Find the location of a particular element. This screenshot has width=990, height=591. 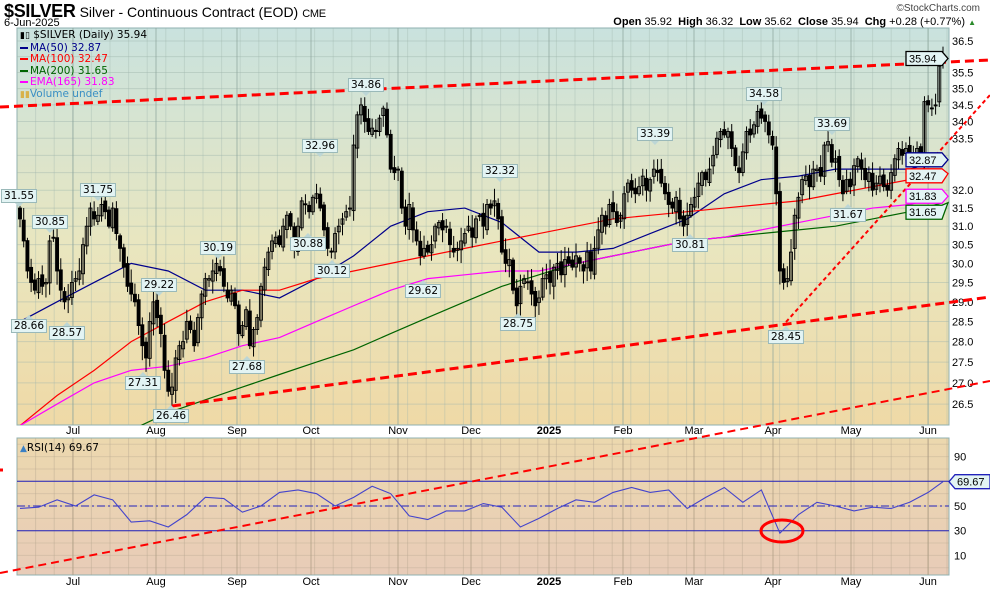

chg-value: +0.28 (+0.77%) is located at coordinates (927, 22).